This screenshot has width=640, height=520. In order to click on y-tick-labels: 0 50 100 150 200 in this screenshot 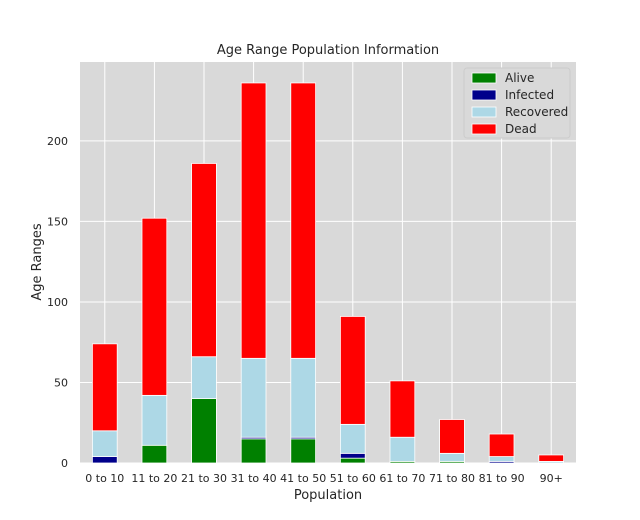, I will do `click(57, 302)`.